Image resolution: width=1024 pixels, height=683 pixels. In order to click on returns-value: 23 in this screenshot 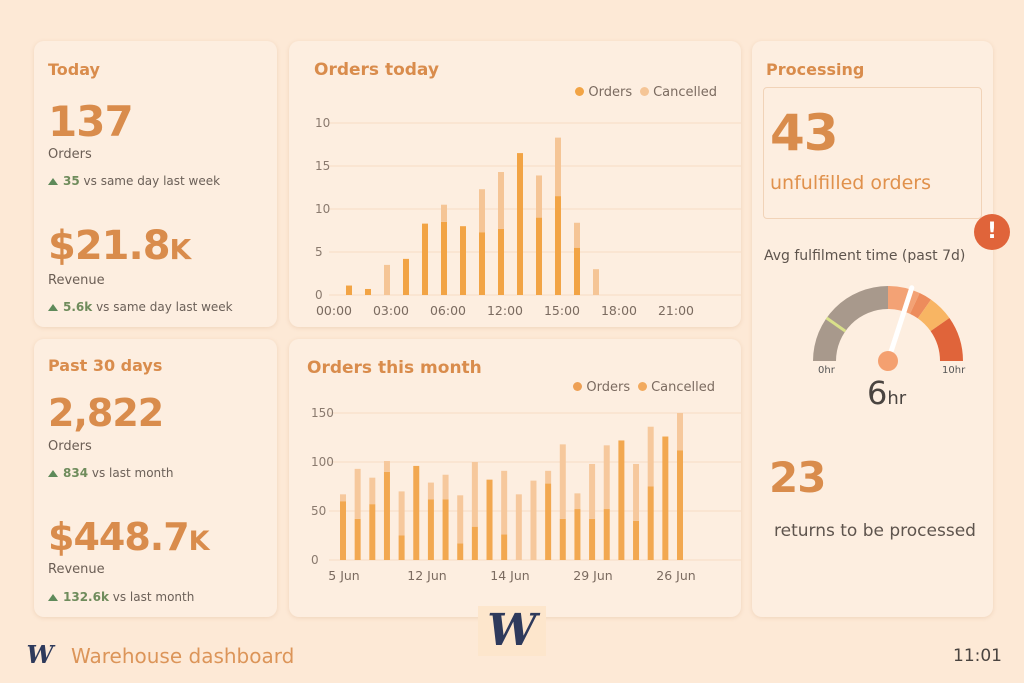, I will do `click(797, 477)`.